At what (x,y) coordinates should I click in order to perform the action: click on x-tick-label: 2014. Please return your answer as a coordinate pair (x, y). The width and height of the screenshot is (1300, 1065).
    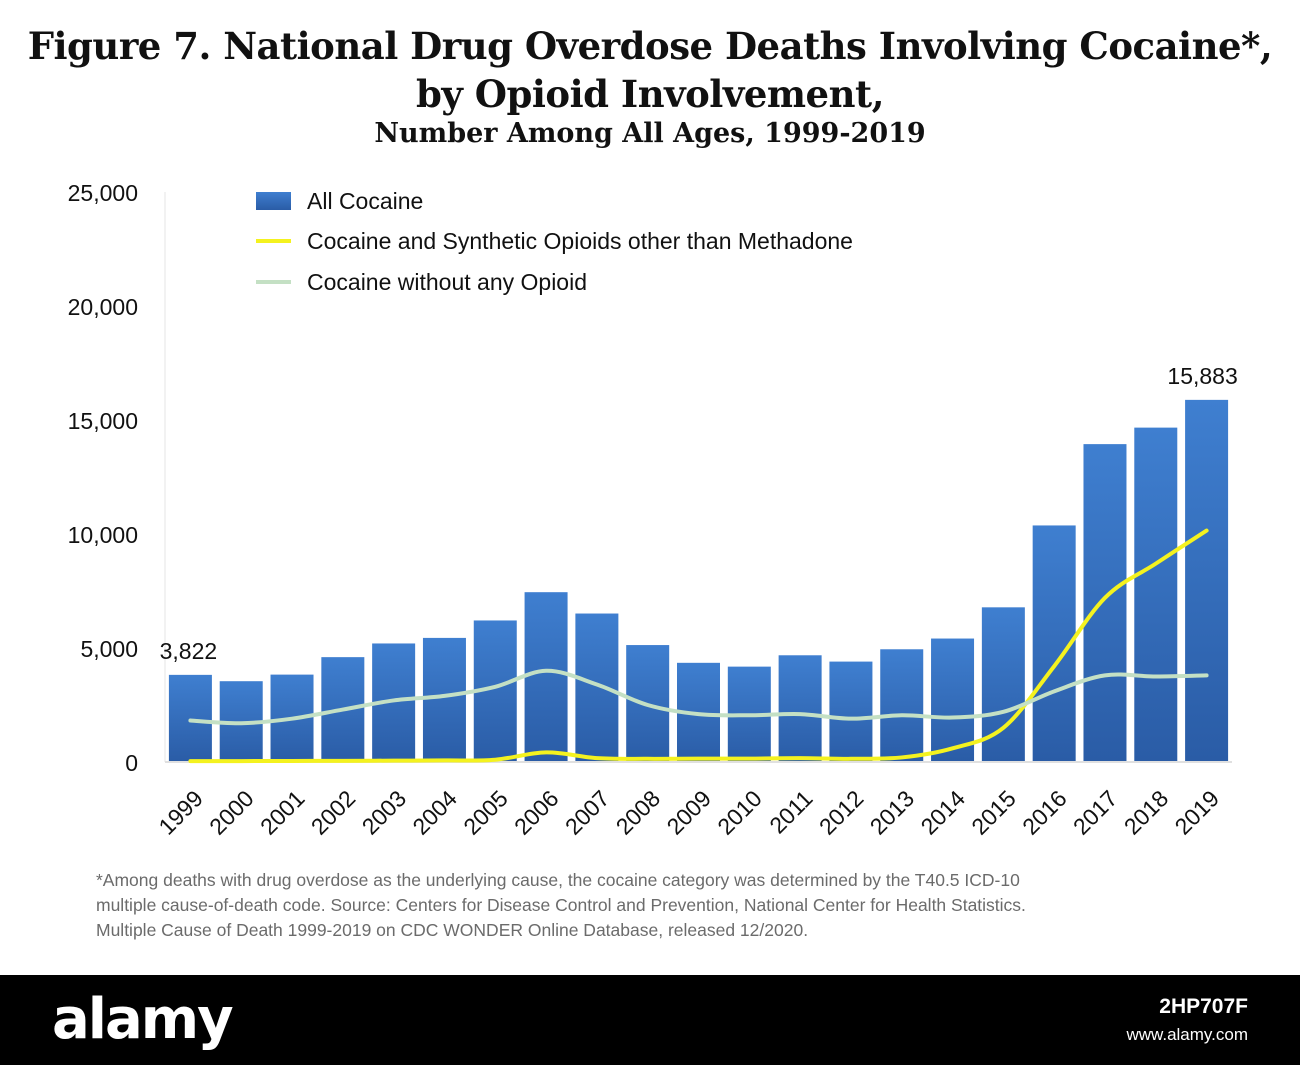
    Looking at the image, I should click on (943, 812).